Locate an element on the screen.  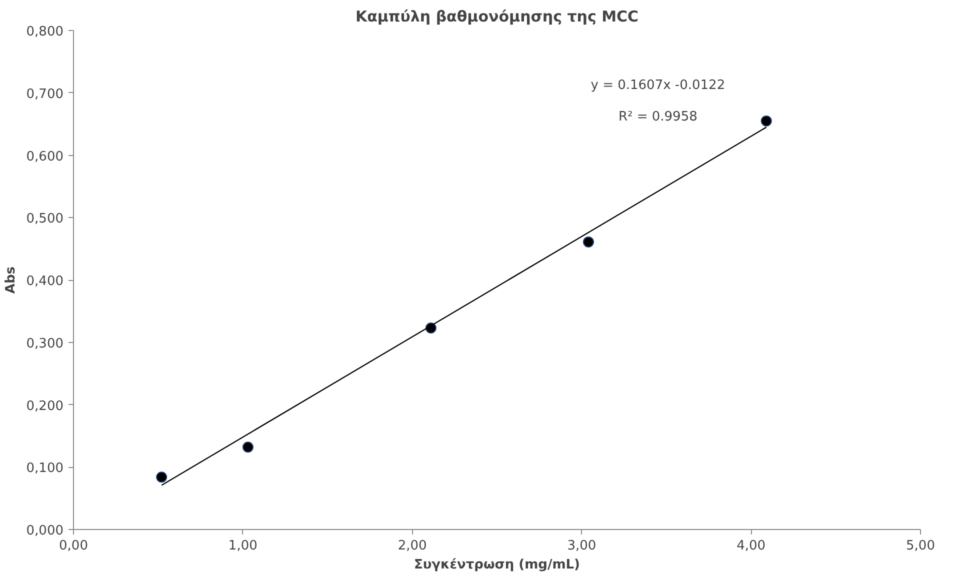
chart-title: Καμπύλη βαθμονόμησης της MCC is located at coordinates (497, 17).